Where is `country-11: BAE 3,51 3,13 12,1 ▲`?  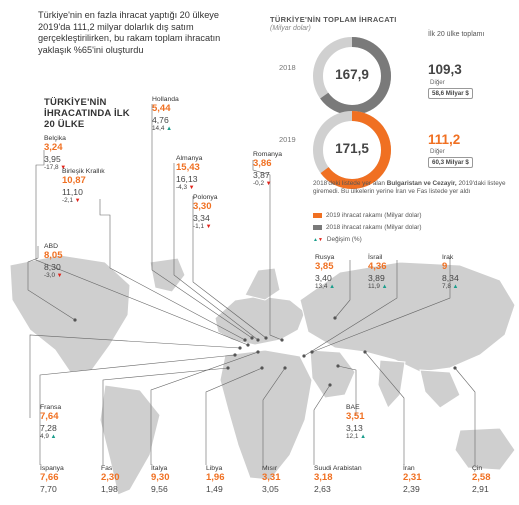
country-11: BAE 3,51 3,13 12,1 ▲ is located at coordinates (356, 422).